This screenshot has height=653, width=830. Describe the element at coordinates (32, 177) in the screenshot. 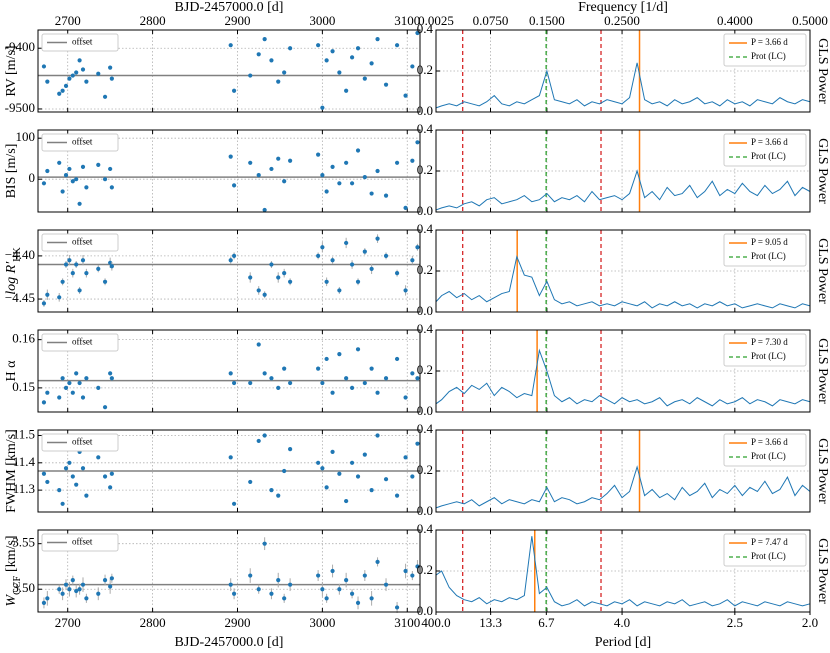

I see `y-tick-label: 0` at that location.